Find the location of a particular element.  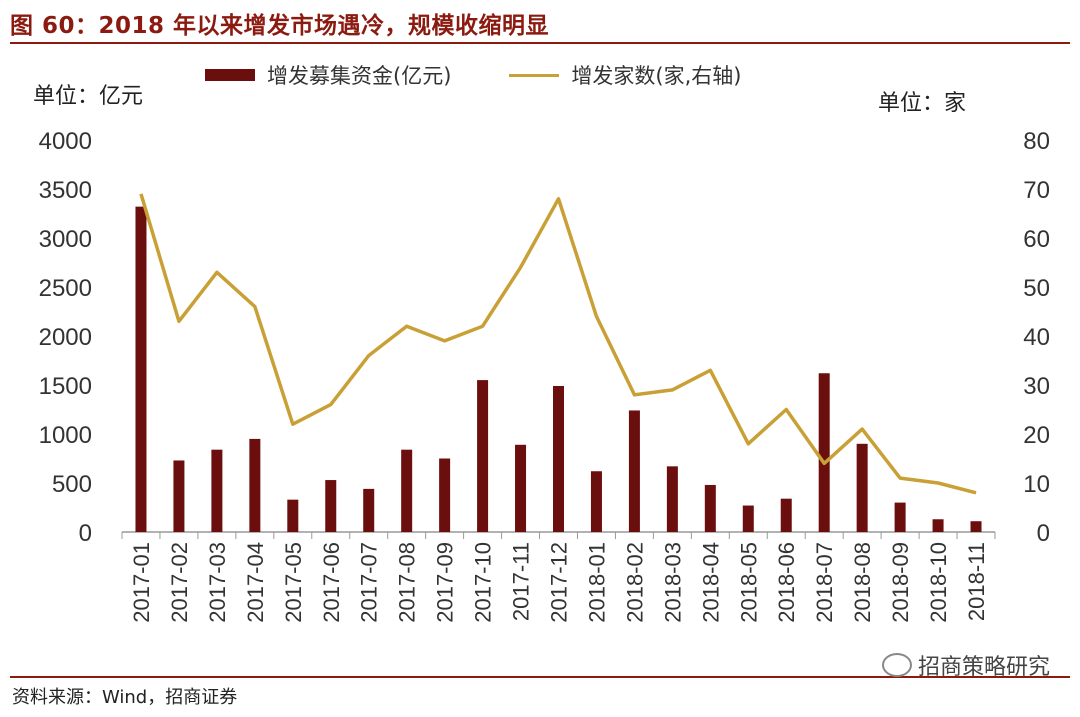

x-tick-label: 2018-10 is located at coordinates (938, 582).